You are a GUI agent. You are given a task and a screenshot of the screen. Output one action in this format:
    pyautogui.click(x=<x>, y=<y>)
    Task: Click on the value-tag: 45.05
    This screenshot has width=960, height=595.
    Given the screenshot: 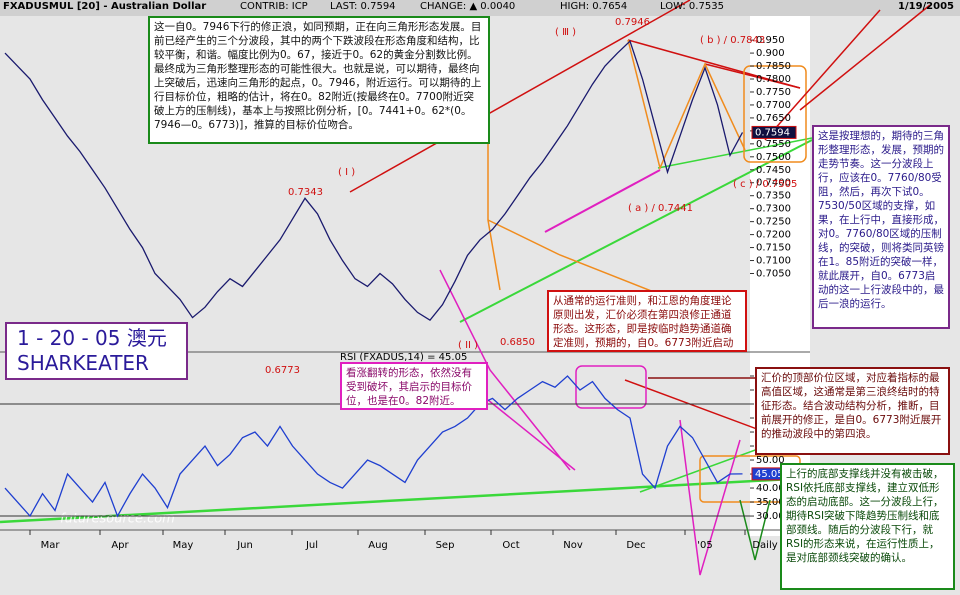 What is the action you would take?
    pyautogui.click(x=769, y=474)
    